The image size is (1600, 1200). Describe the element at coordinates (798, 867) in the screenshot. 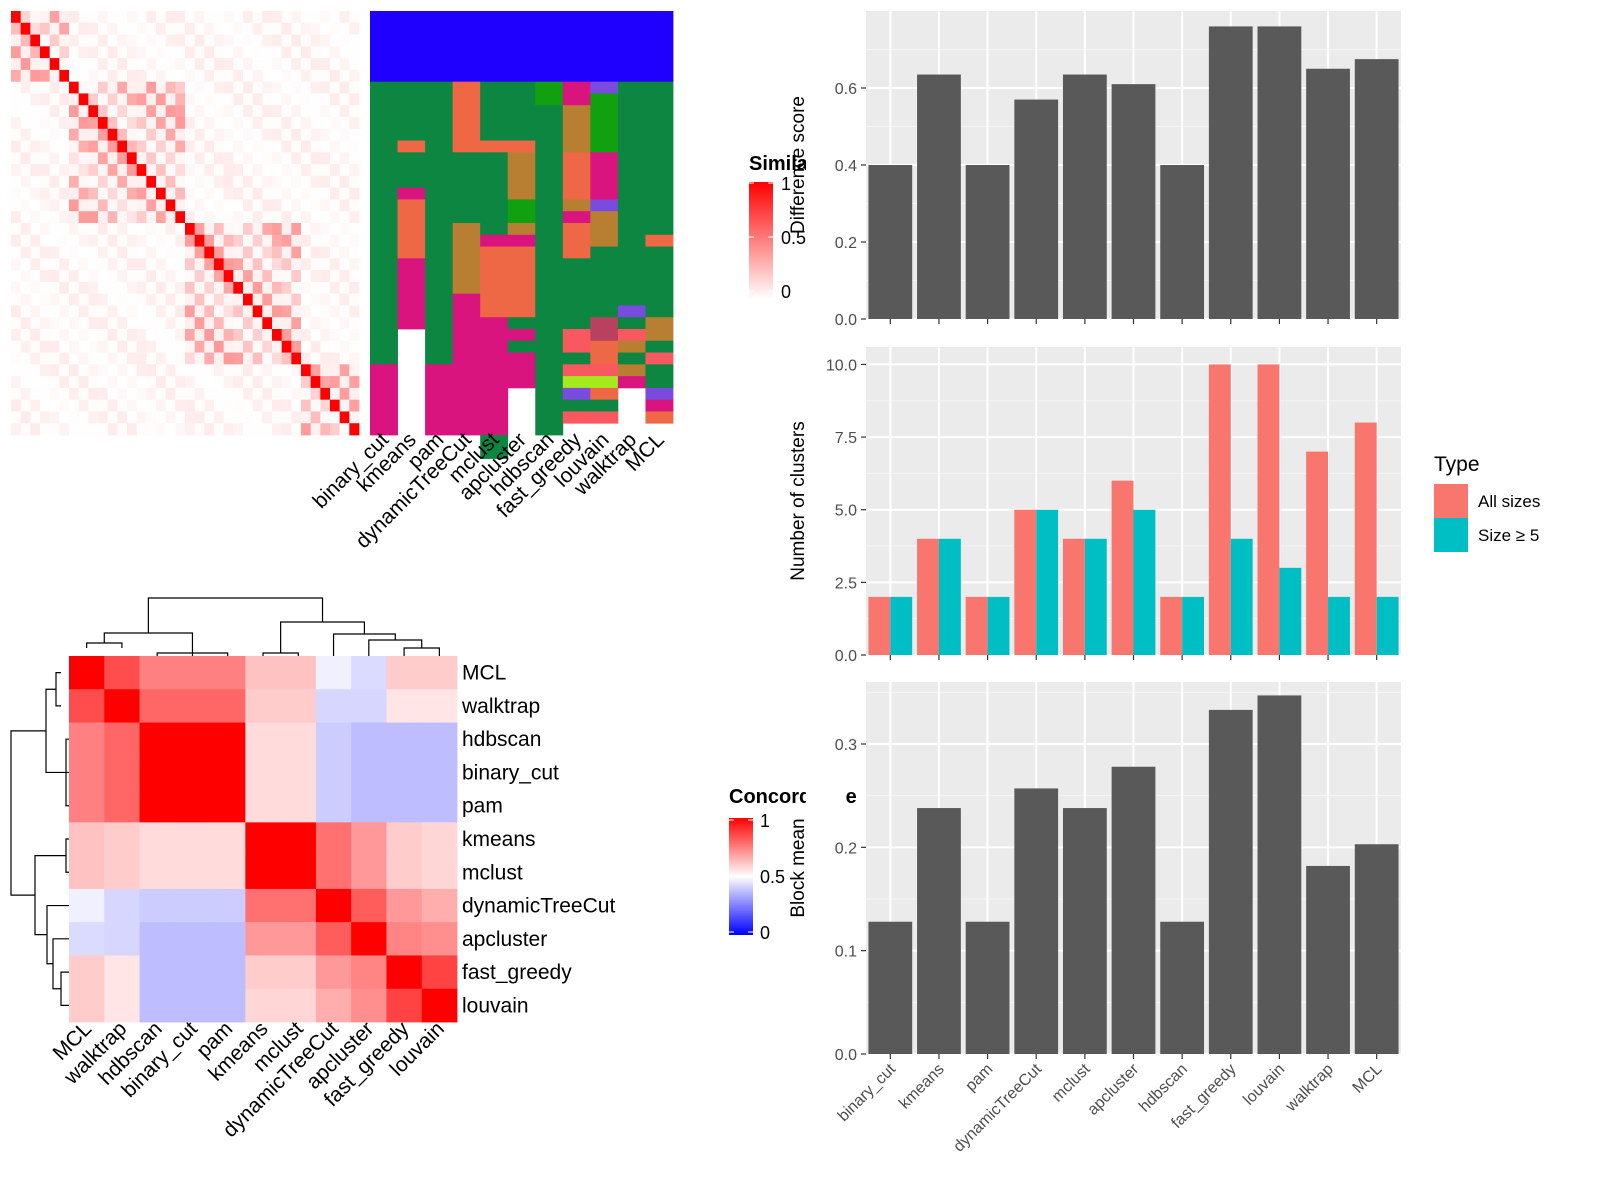

I see `y-axis-label: Block mean` at that location.